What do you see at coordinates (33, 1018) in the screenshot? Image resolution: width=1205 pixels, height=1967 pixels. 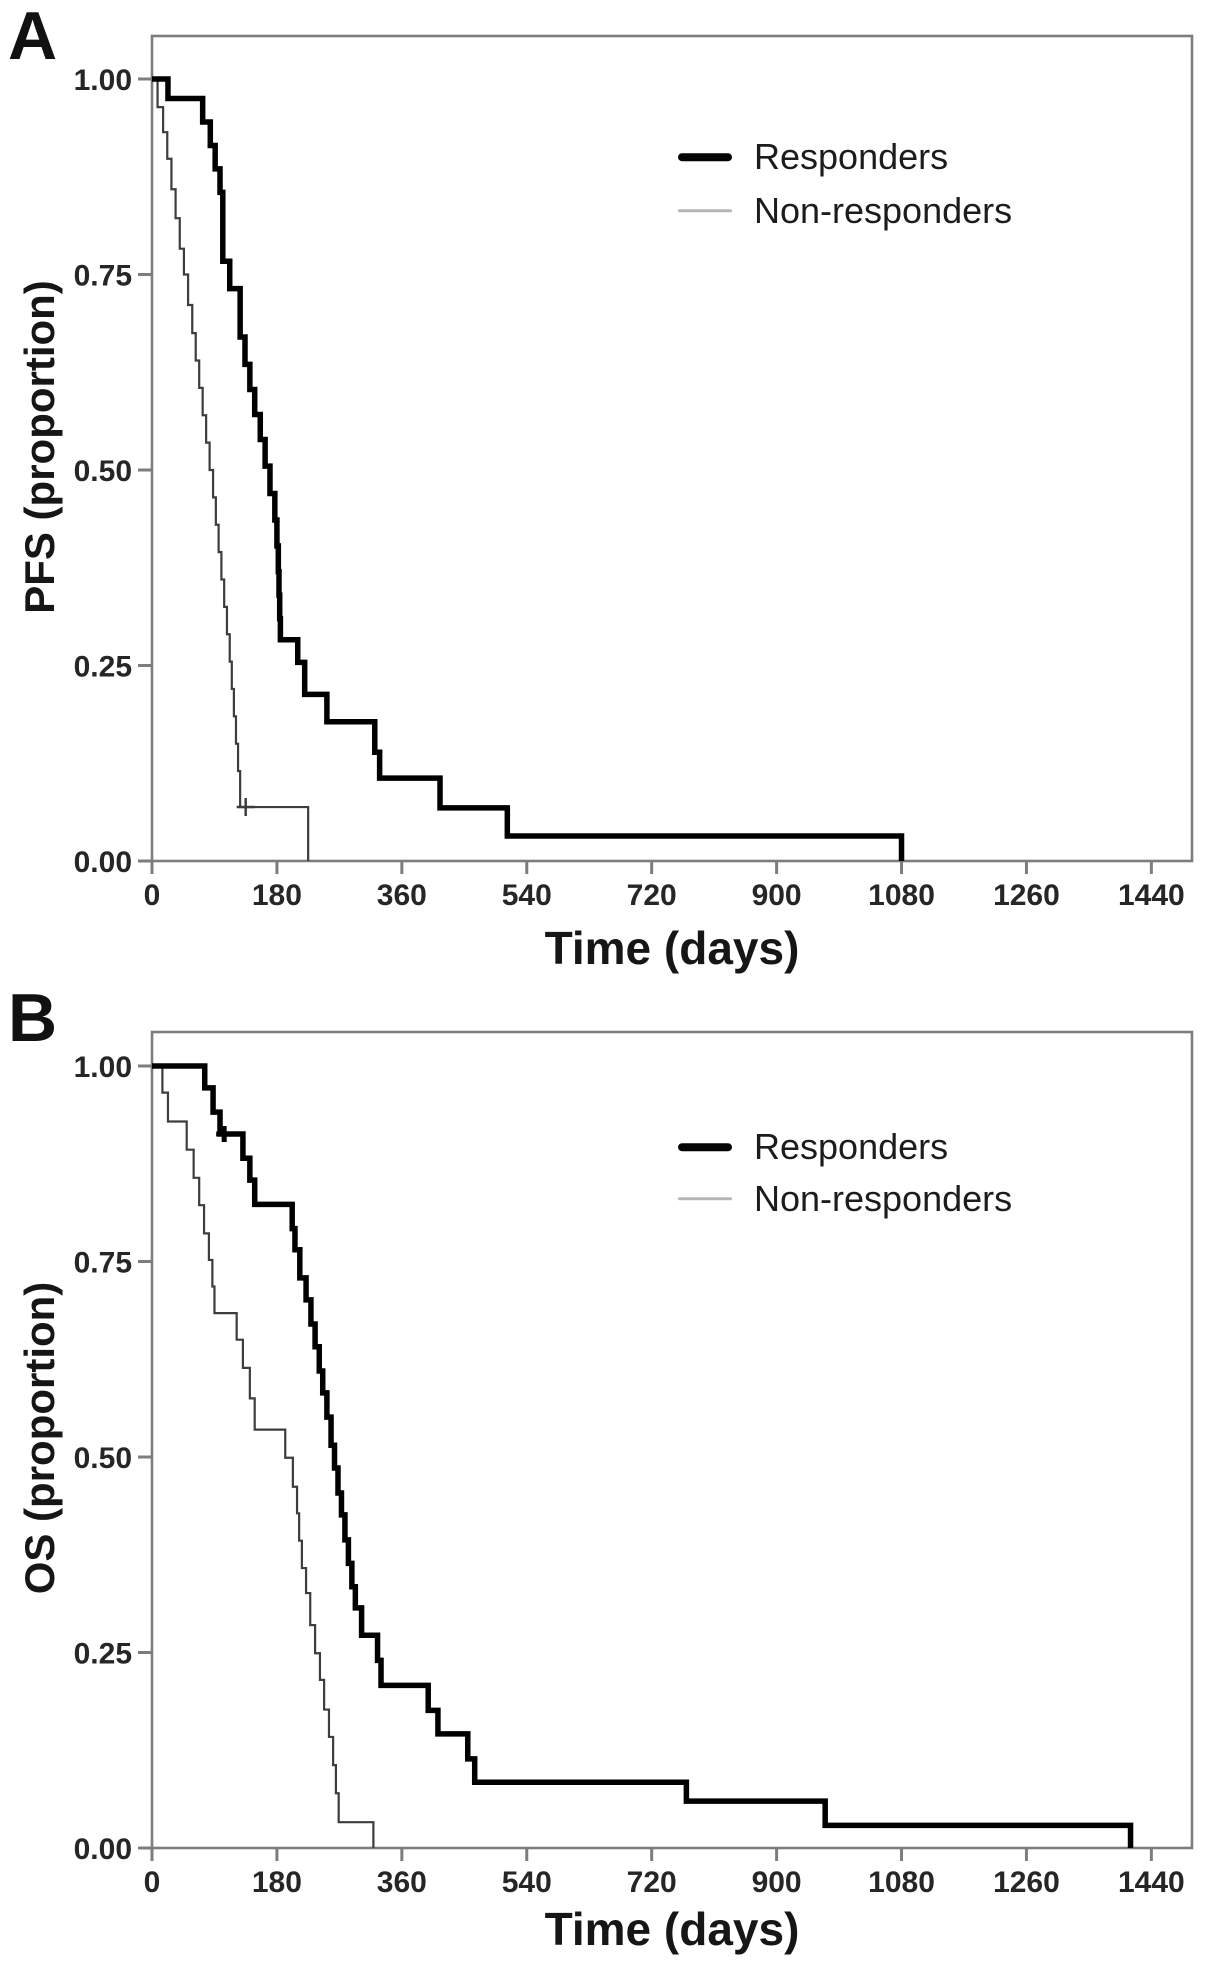 I see `panel-b-label: B` at bounding box center [33, 1018].